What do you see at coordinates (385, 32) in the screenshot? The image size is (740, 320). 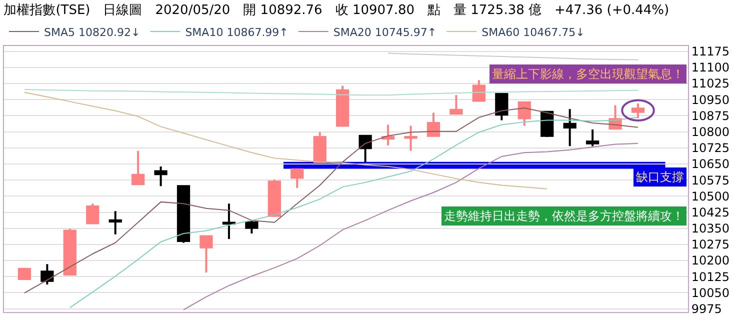 I see `legend-label: SMA20 10745.97↑` at bounding box center [385, 32].